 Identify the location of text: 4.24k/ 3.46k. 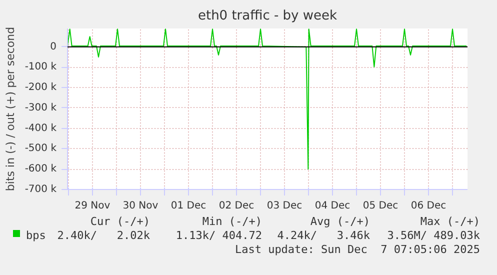
(323, 235).